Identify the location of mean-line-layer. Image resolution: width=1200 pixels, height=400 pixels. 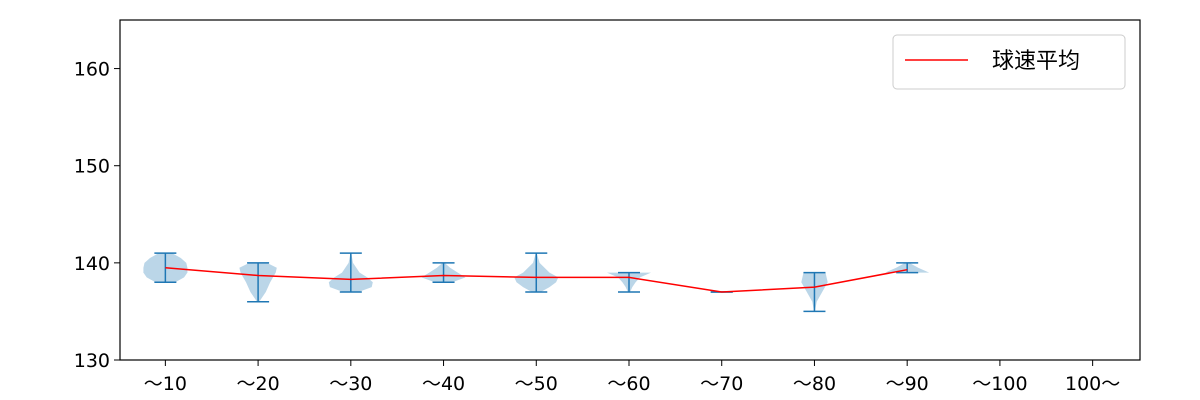
(536, 279).